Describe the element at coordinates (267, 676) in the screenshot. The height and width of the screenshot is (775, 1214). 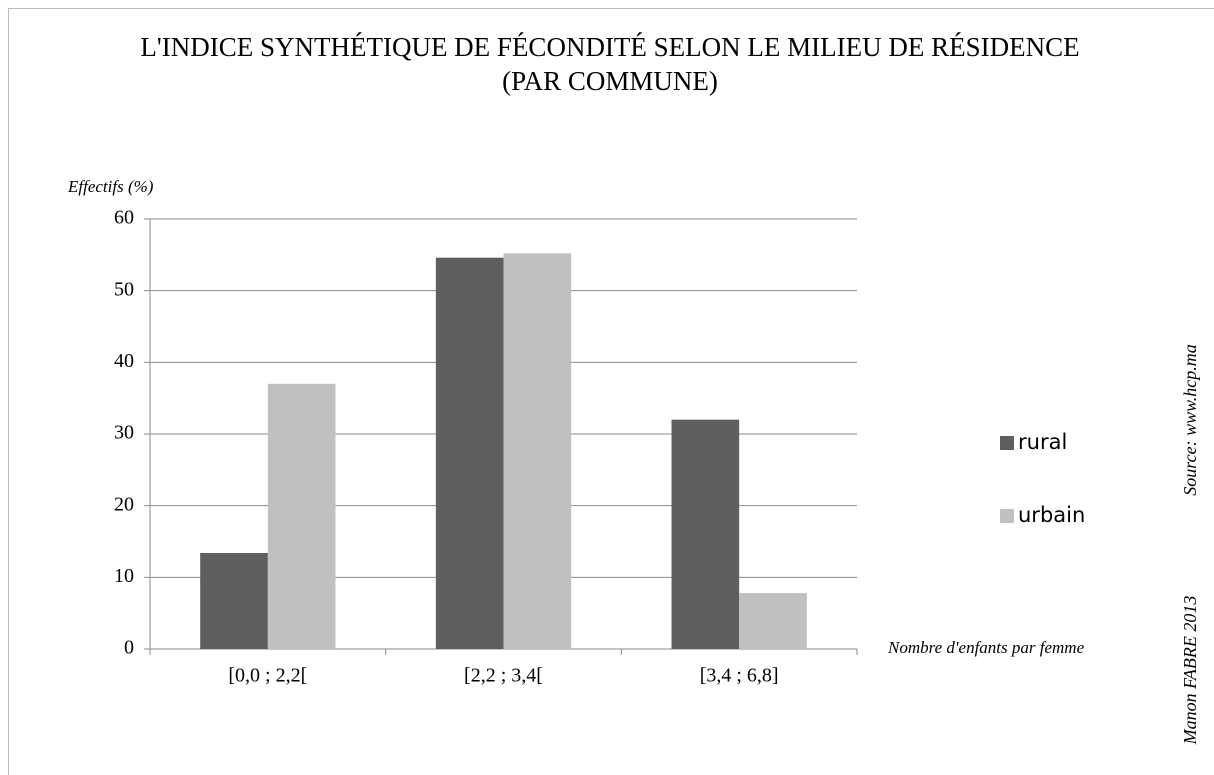
I see `x-tick-label: [0,0 ; 2,2[` at that location.